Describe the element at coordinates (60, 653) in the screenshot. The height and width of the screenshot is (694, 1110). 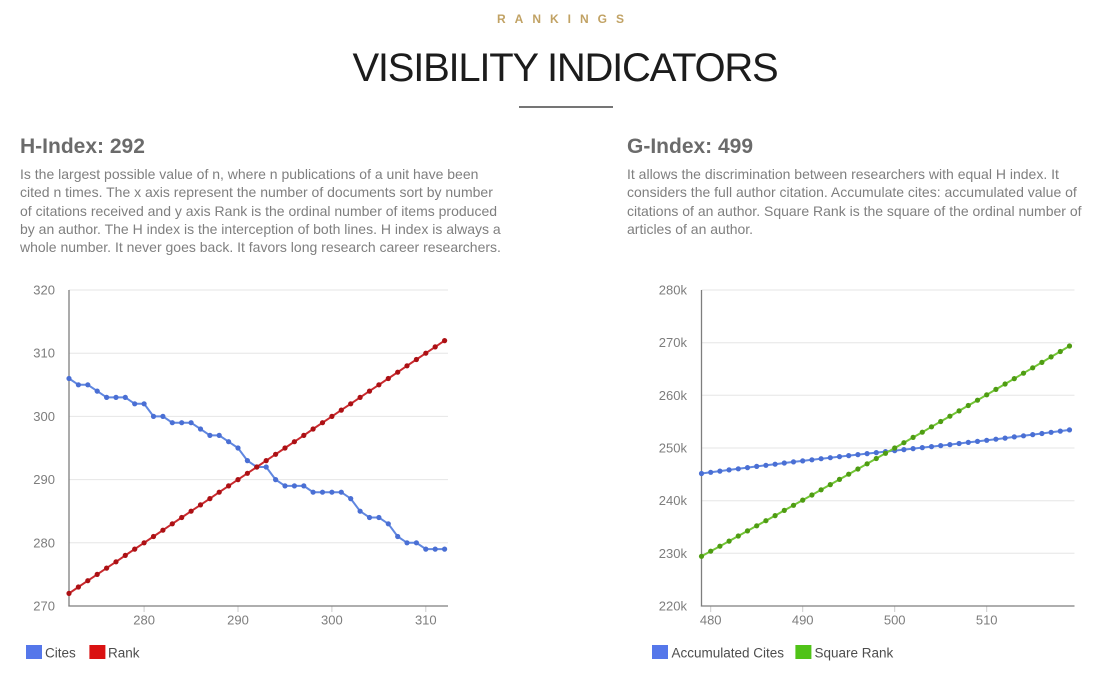
I see `svg-text: Cites` at that location.